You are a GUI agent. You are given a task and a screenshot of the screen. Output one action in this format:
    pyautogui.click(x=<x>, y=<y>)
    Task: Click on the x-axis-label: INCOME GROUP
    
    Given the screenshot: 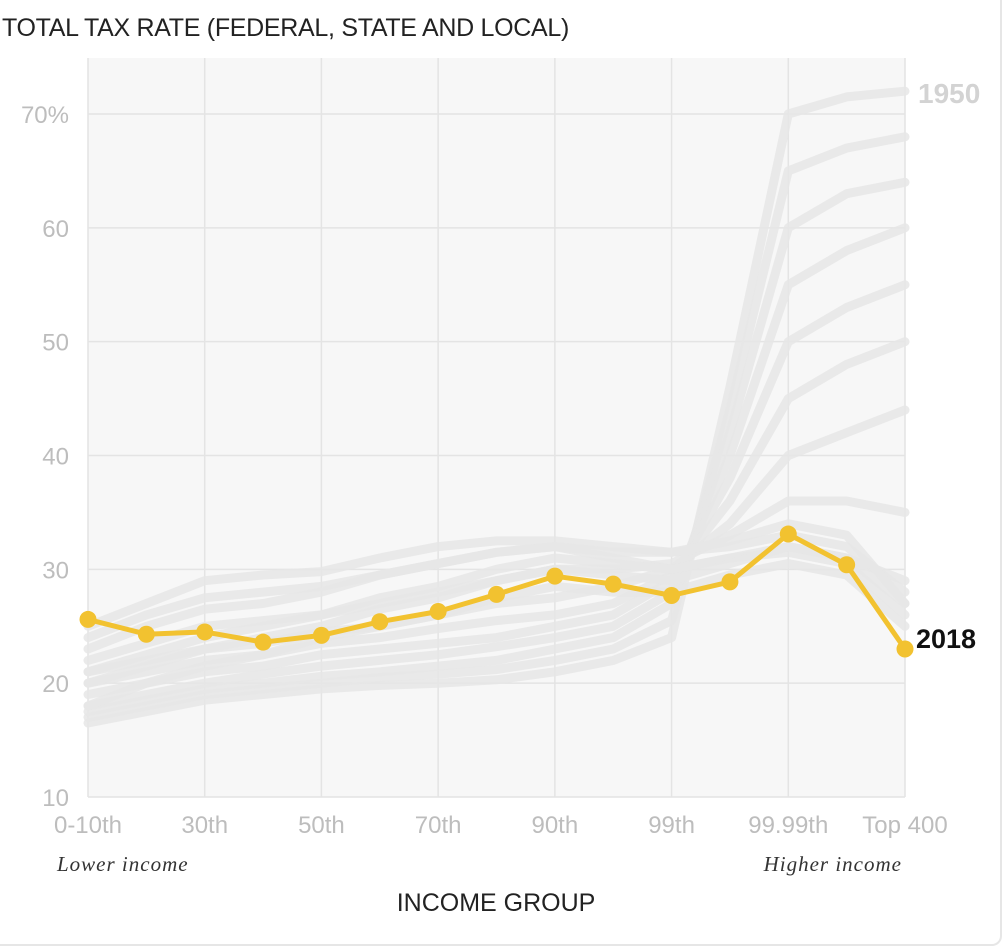 What is the action you would take?
    pyautogui.click(x=496, y=903)
    